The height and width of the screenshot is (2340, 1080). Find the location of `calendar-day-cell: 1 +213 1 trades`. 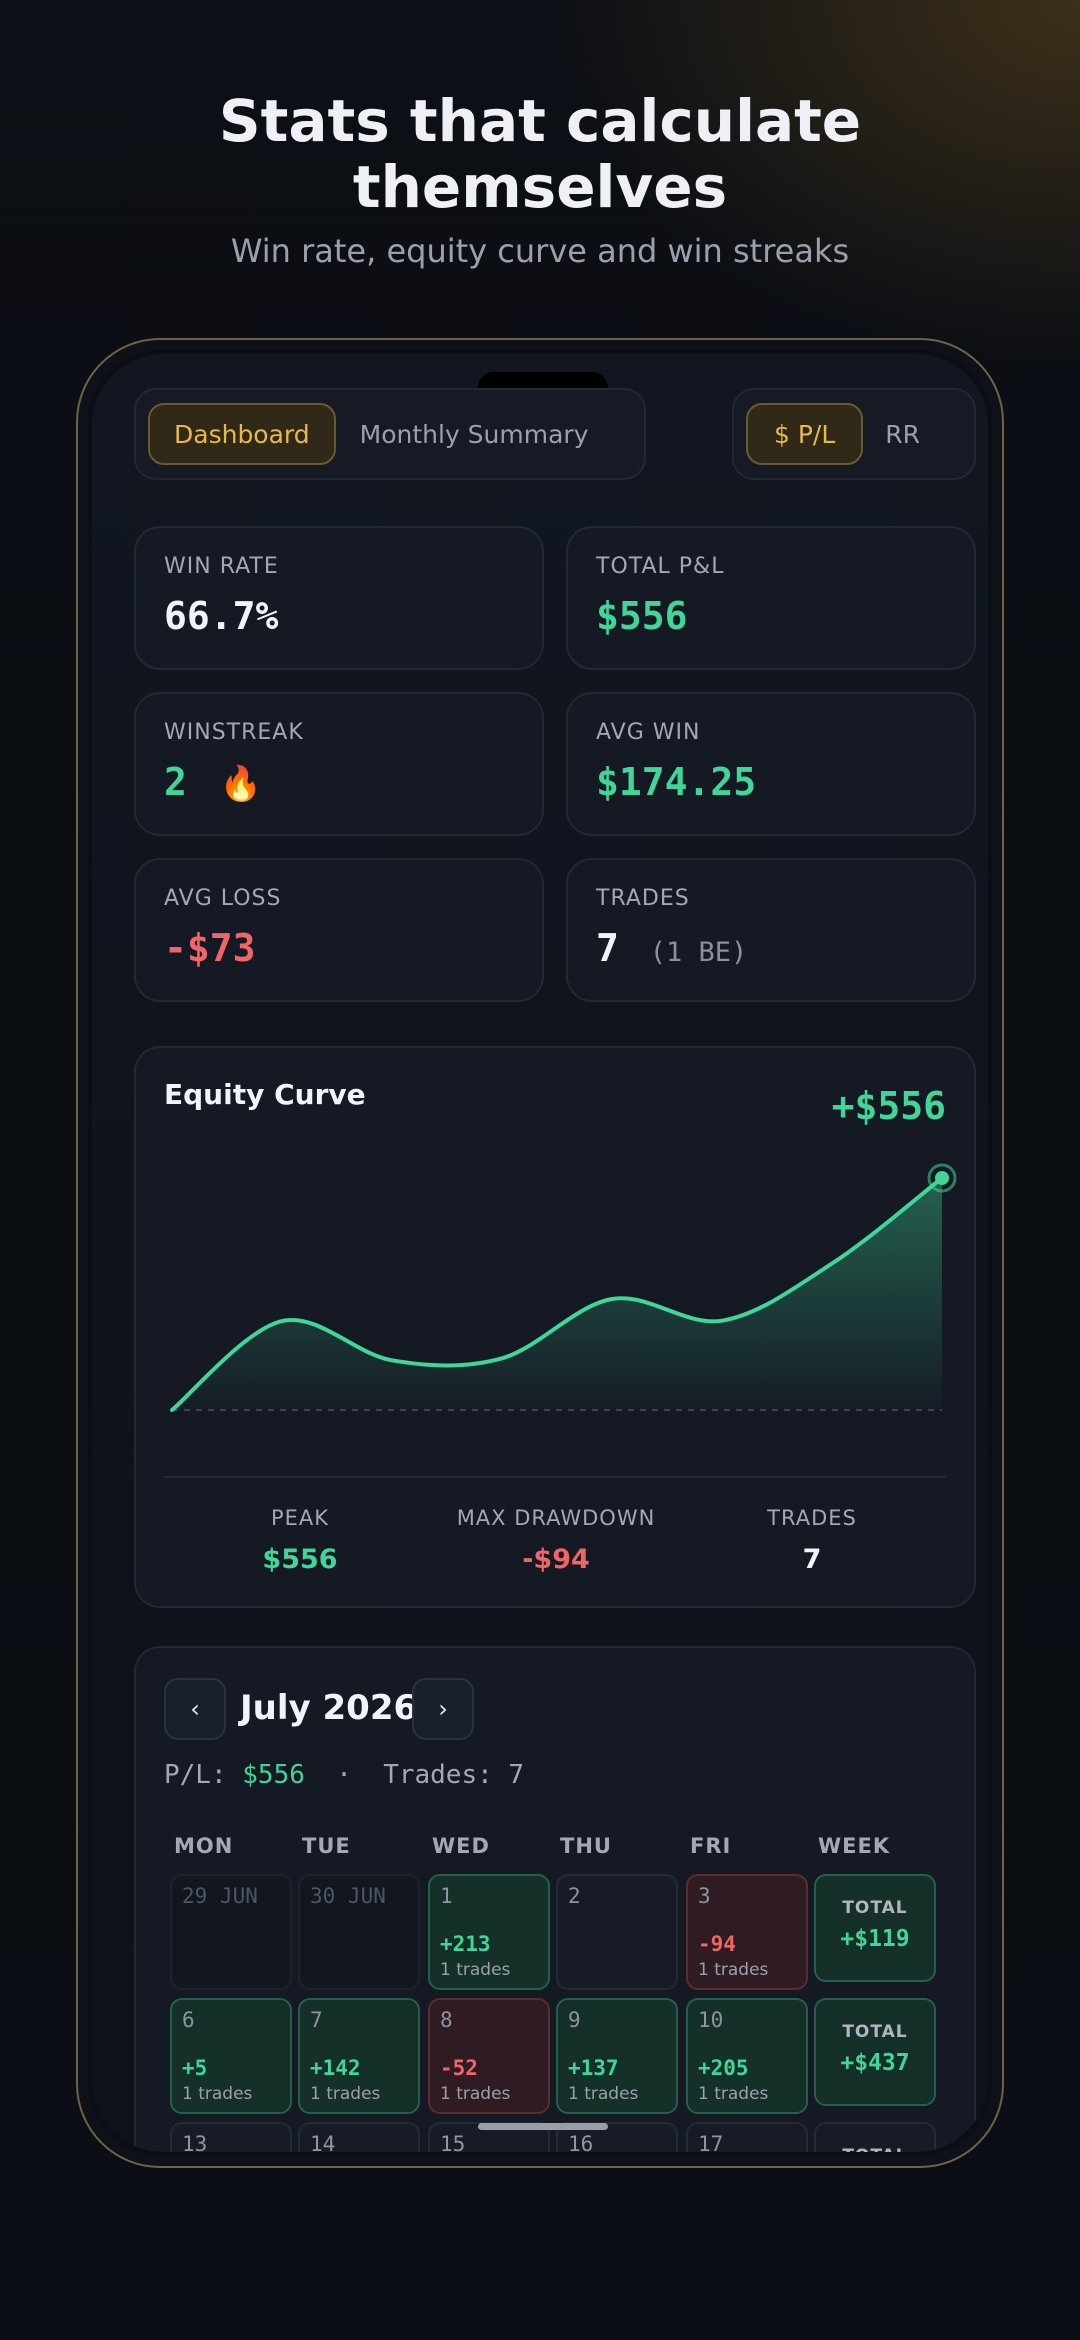

calendar-day-cell: 1 +213 1 trades is located at coordinates (489, 1932).